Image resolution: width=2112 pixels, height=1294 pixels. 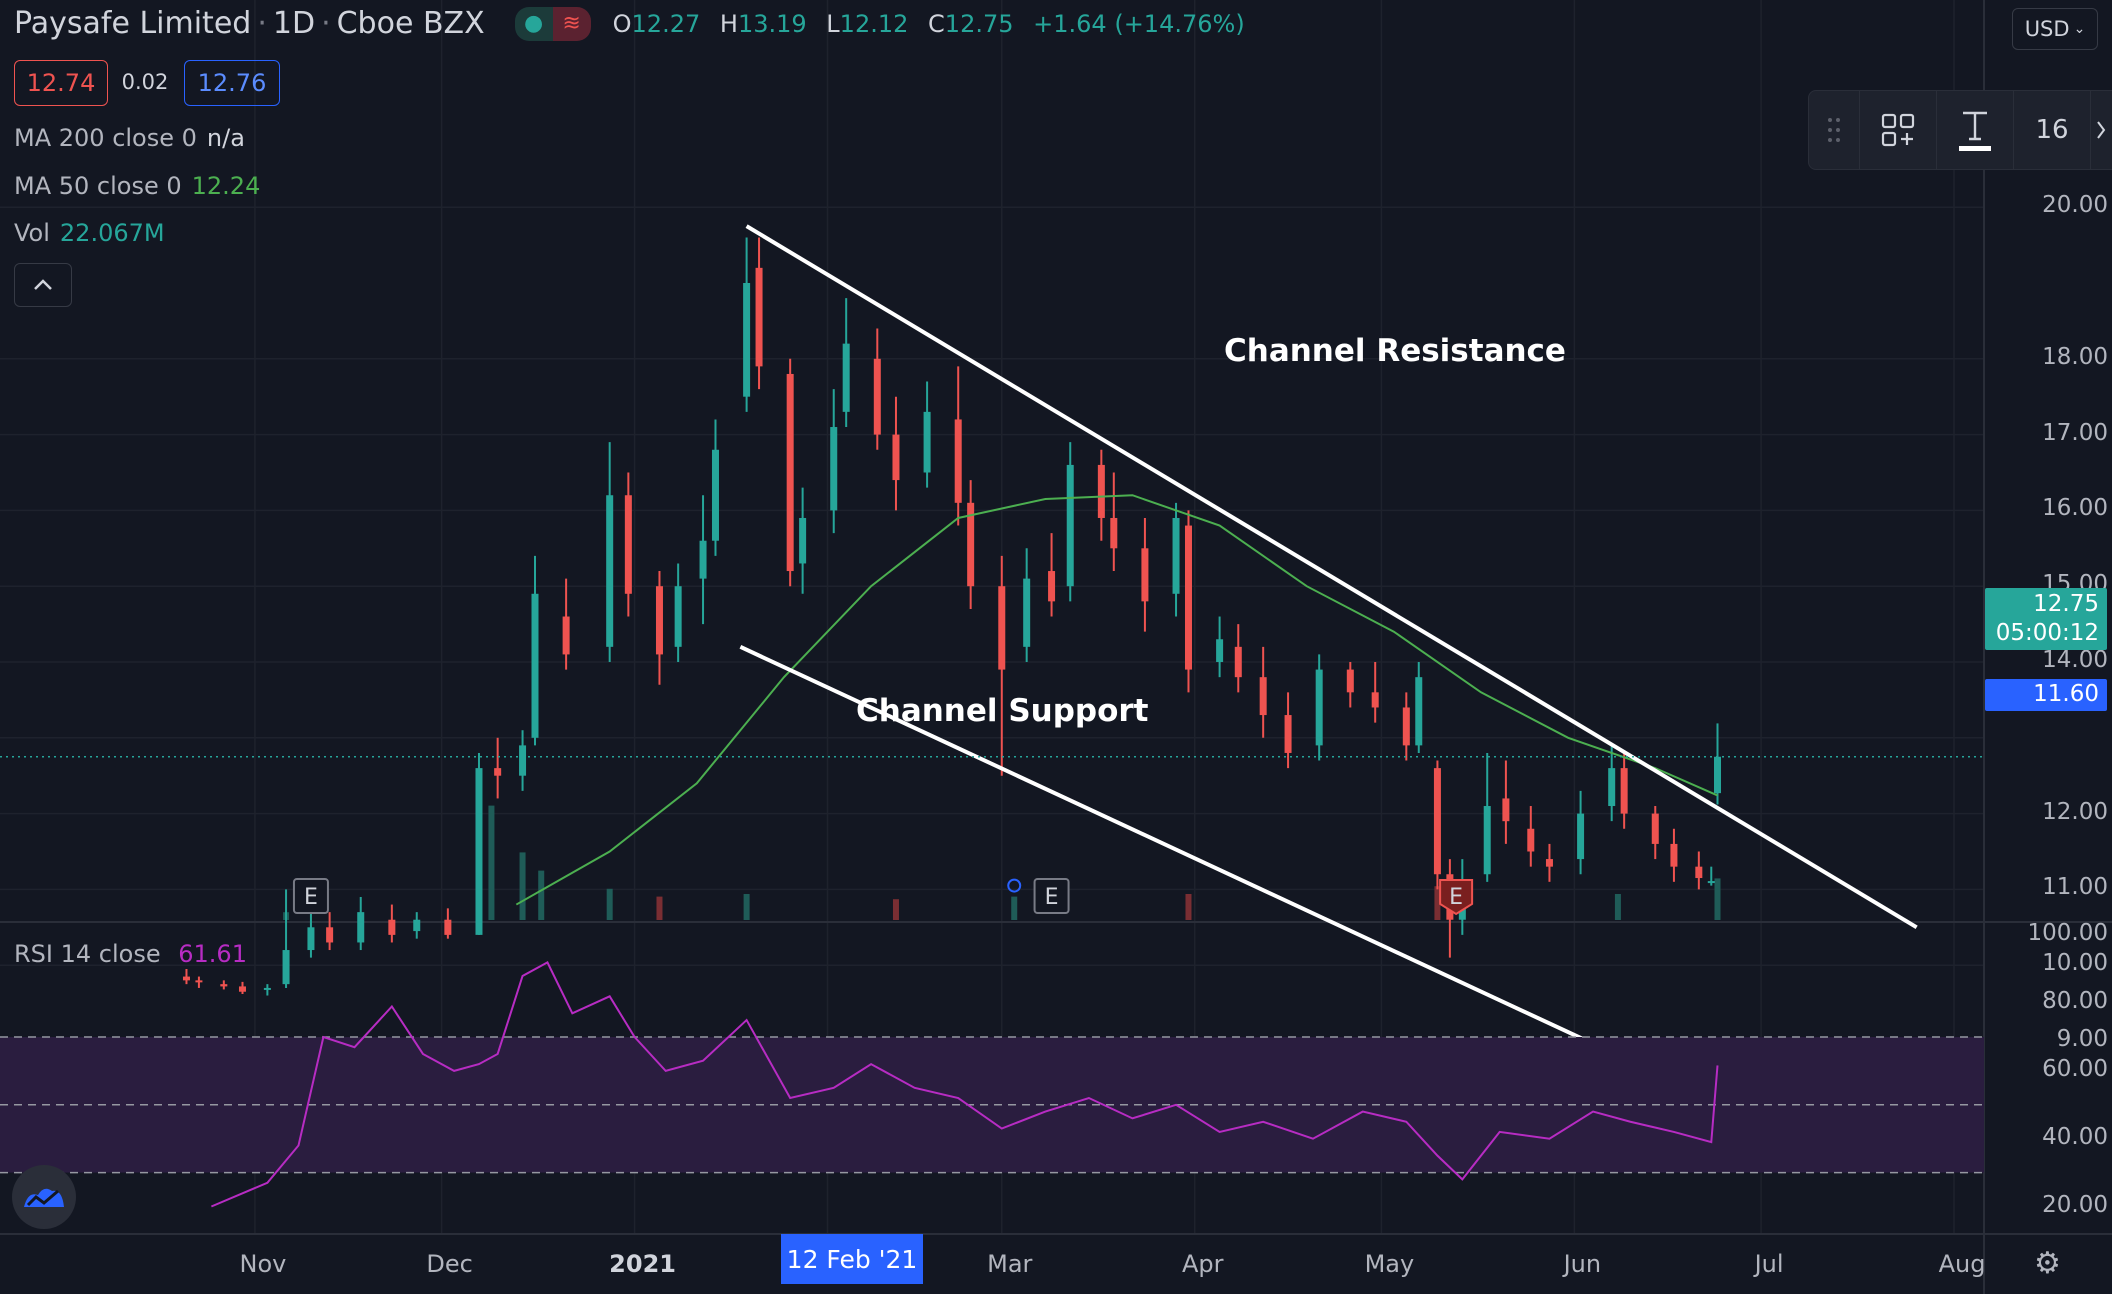 I want to click on text-color-icon, so click(x=1975, y=130).